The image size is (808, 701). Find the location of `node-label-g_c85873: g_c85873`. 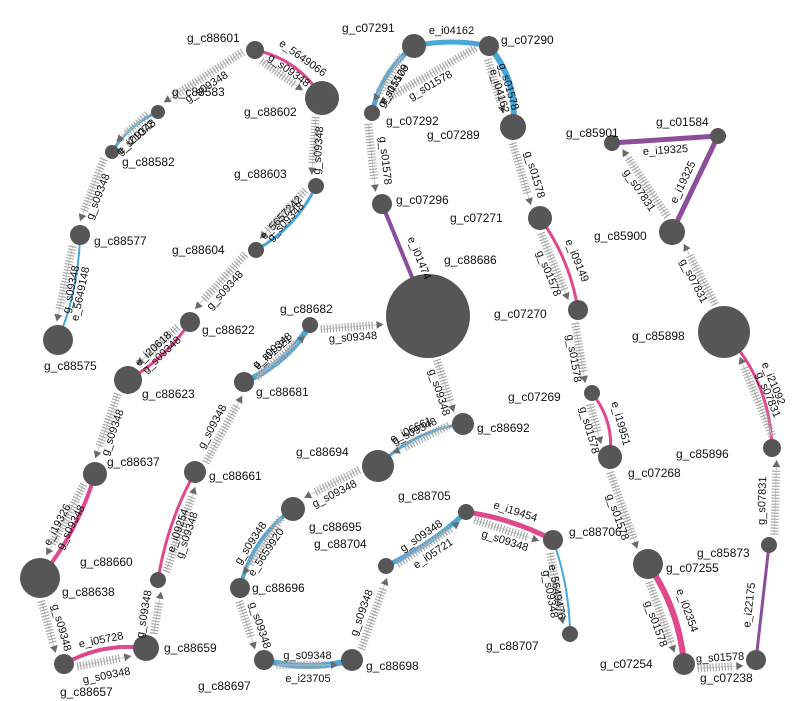

node-label-g_c85873: g_c85873 is located at coordinates (723, 553).